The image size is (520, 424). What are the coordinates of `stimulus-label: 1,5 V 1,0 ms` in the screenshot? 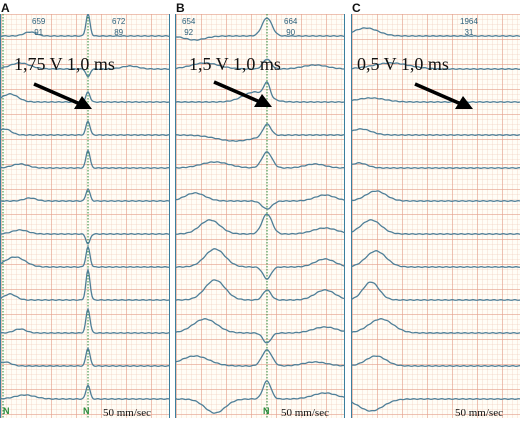 It's located at (235, 64).